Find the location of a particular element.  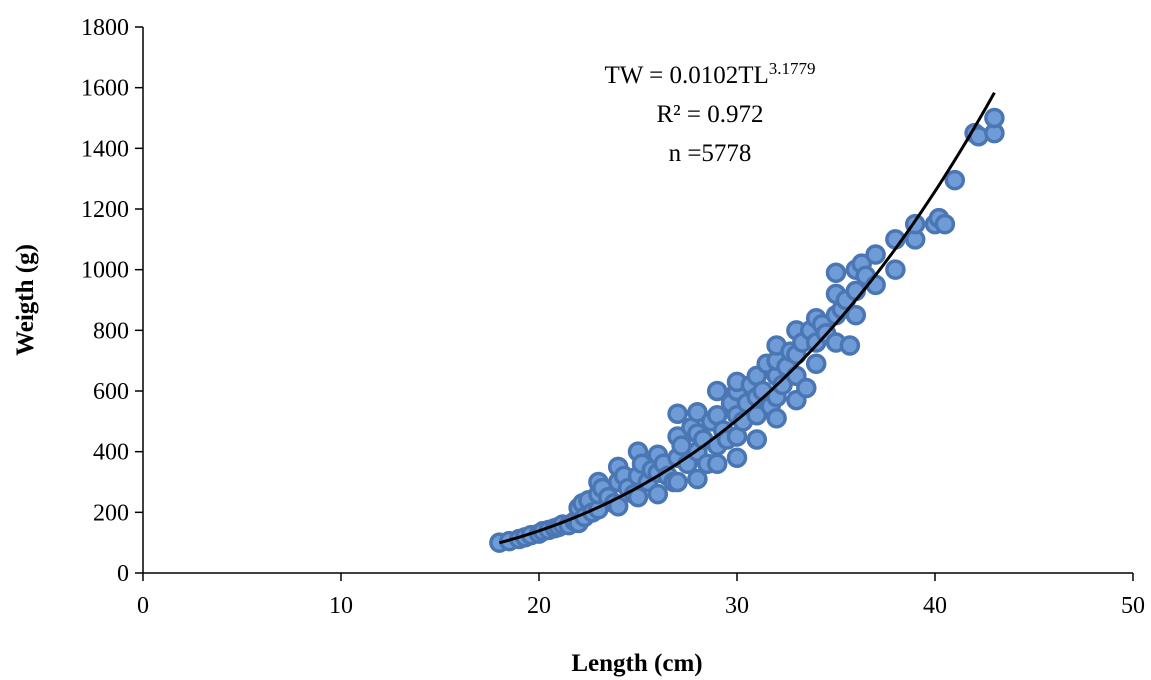

y-tick-label: 1200 is located at coordinates (105, 210).